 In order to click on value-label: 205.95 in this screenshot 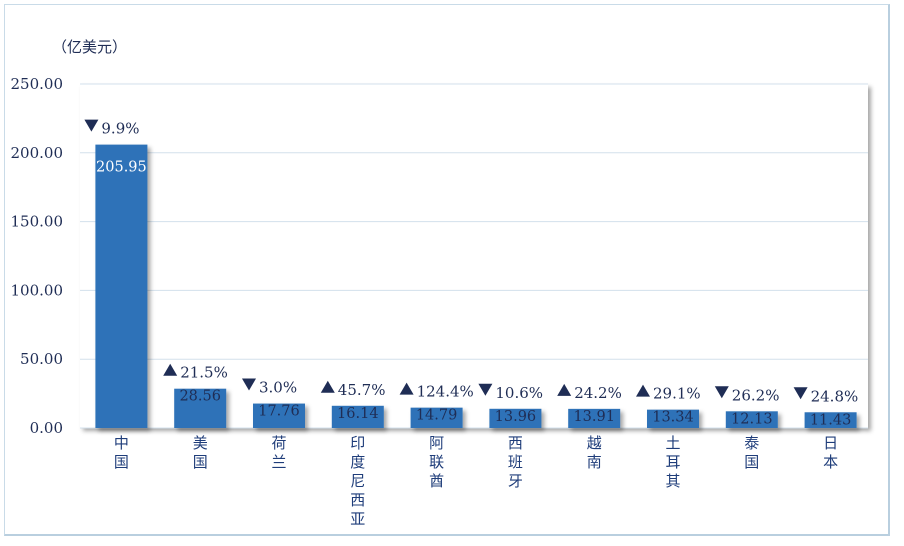, I will do `click(121, 168)`.